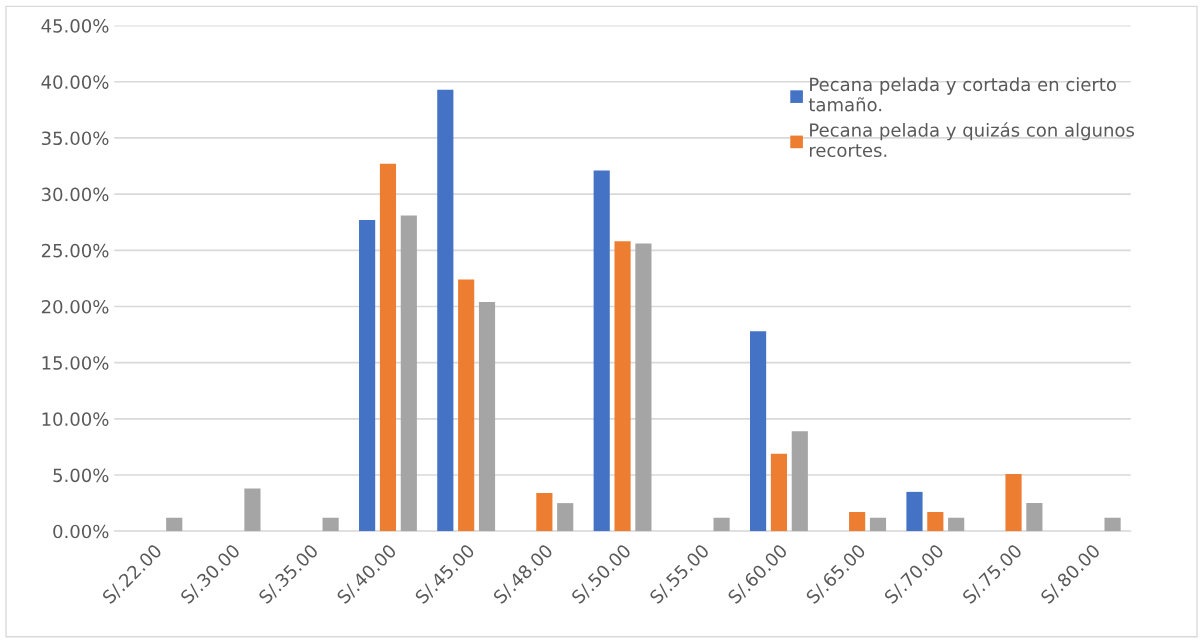 The image size is (1203, 640). Describe the element at coordinates (972, 140) in the screenshot. I see `legend-label: Pecana pelada y quizás con algunos recortes.` at that location.